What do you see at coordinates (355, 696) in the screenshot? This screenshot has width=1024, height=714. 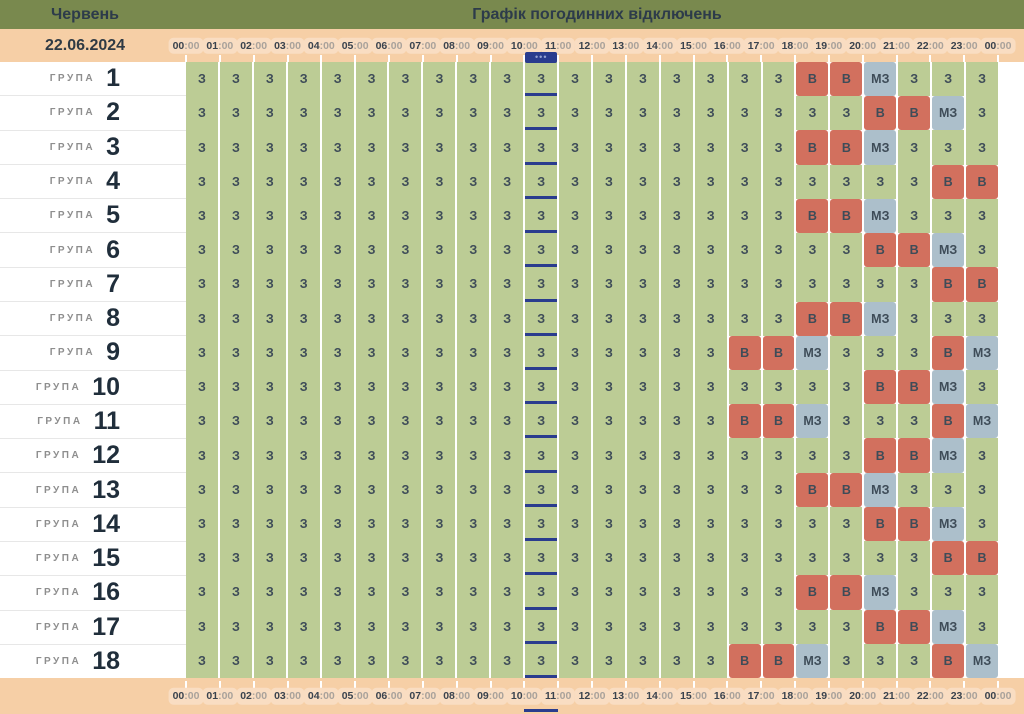 I see `time-label: 05:00` at bounding box center [355, 696].